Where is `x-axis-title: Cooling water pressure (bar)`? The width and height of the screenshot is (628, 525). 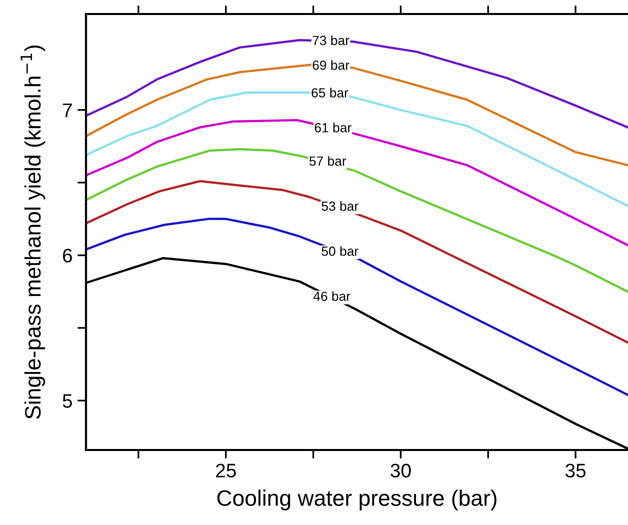
x-axis-title: Cooling water pressure (bar) is located at coordinates (356, 500).